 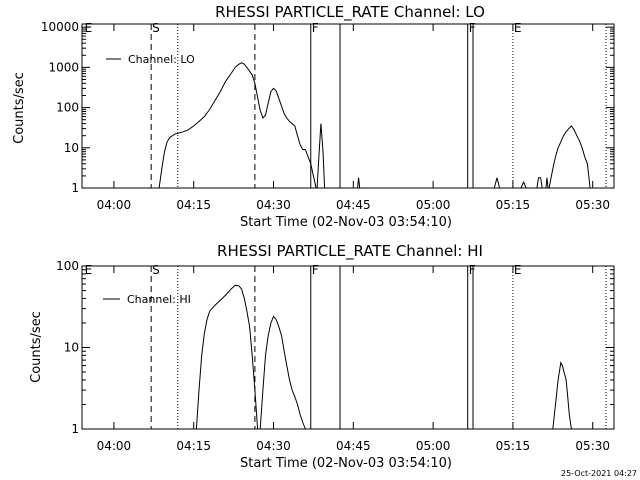 What do you see at coordinates (156, 270) in the screenshot?
I see `hi-marker-label-1: S` at bounding box center [156, 270].